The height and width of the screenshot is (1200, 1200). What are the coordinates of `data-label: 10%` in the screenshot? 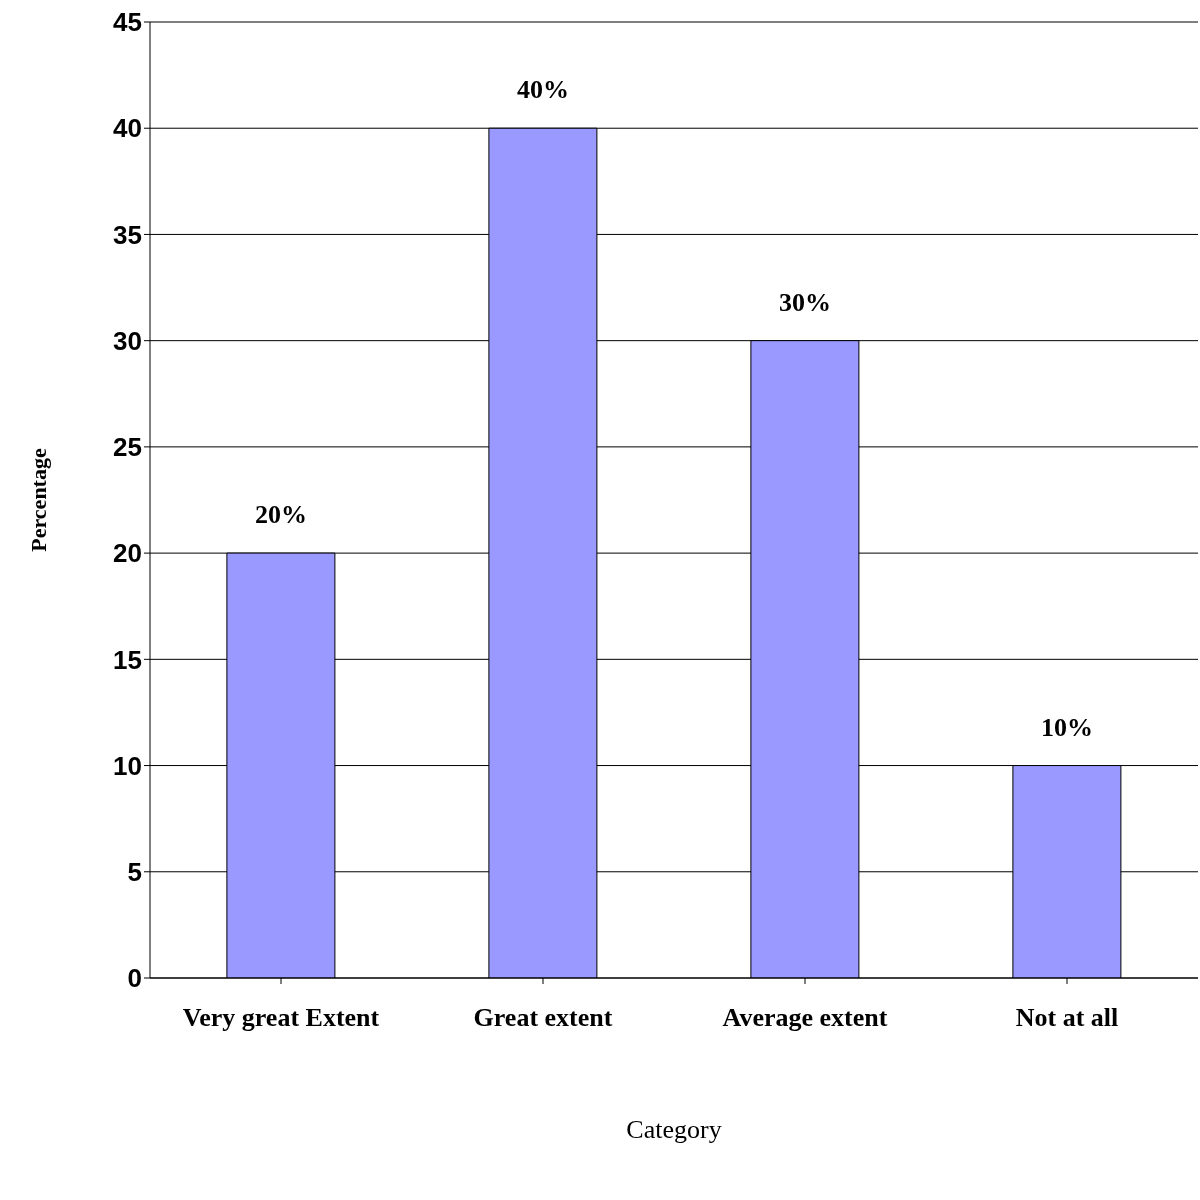 It's located at (1066, 727).